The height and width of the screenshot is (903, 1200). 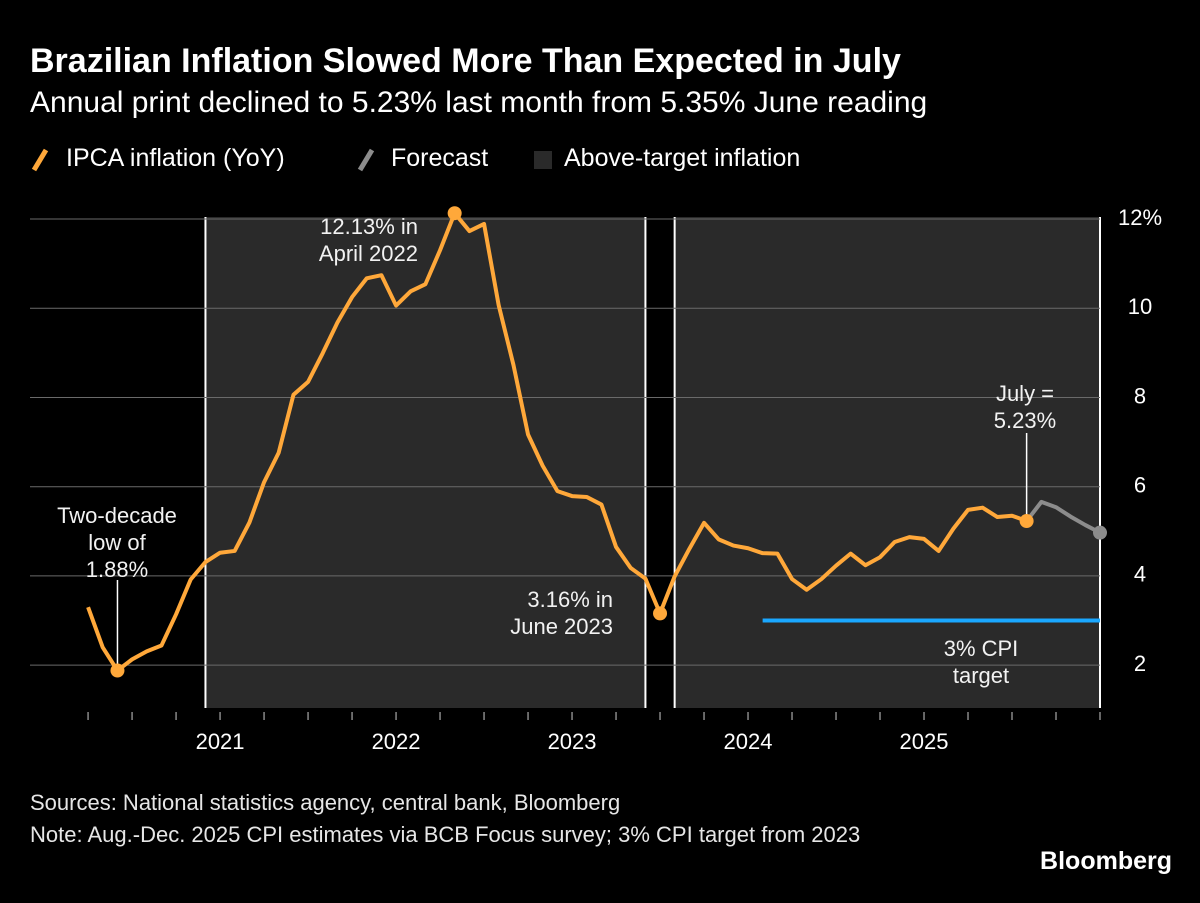 What do you see at coordinates (1140, 306) in the screenshot?
I see `y-tick-label: 10` at bounding box center [1140, 306].